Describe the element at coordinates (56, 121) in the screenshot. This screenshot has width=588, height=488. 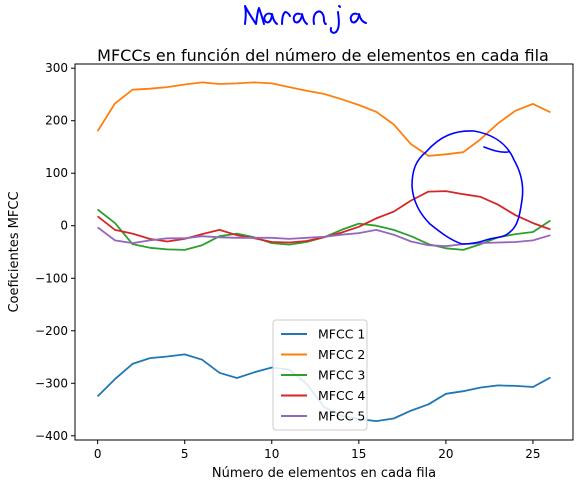
I see `y-tick-label: 200` at that location.